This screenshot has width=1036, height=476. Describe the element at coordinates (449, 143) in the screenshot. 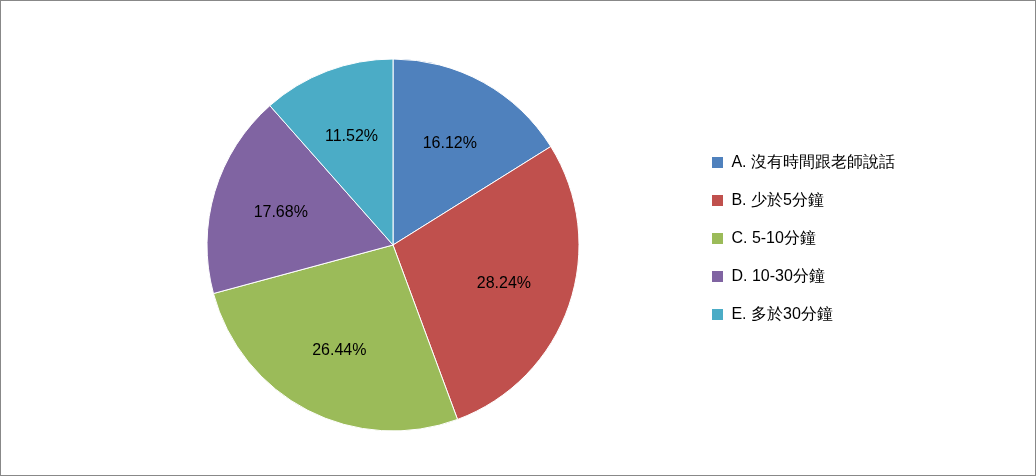

I see `data-label: 16.12%` at that location.